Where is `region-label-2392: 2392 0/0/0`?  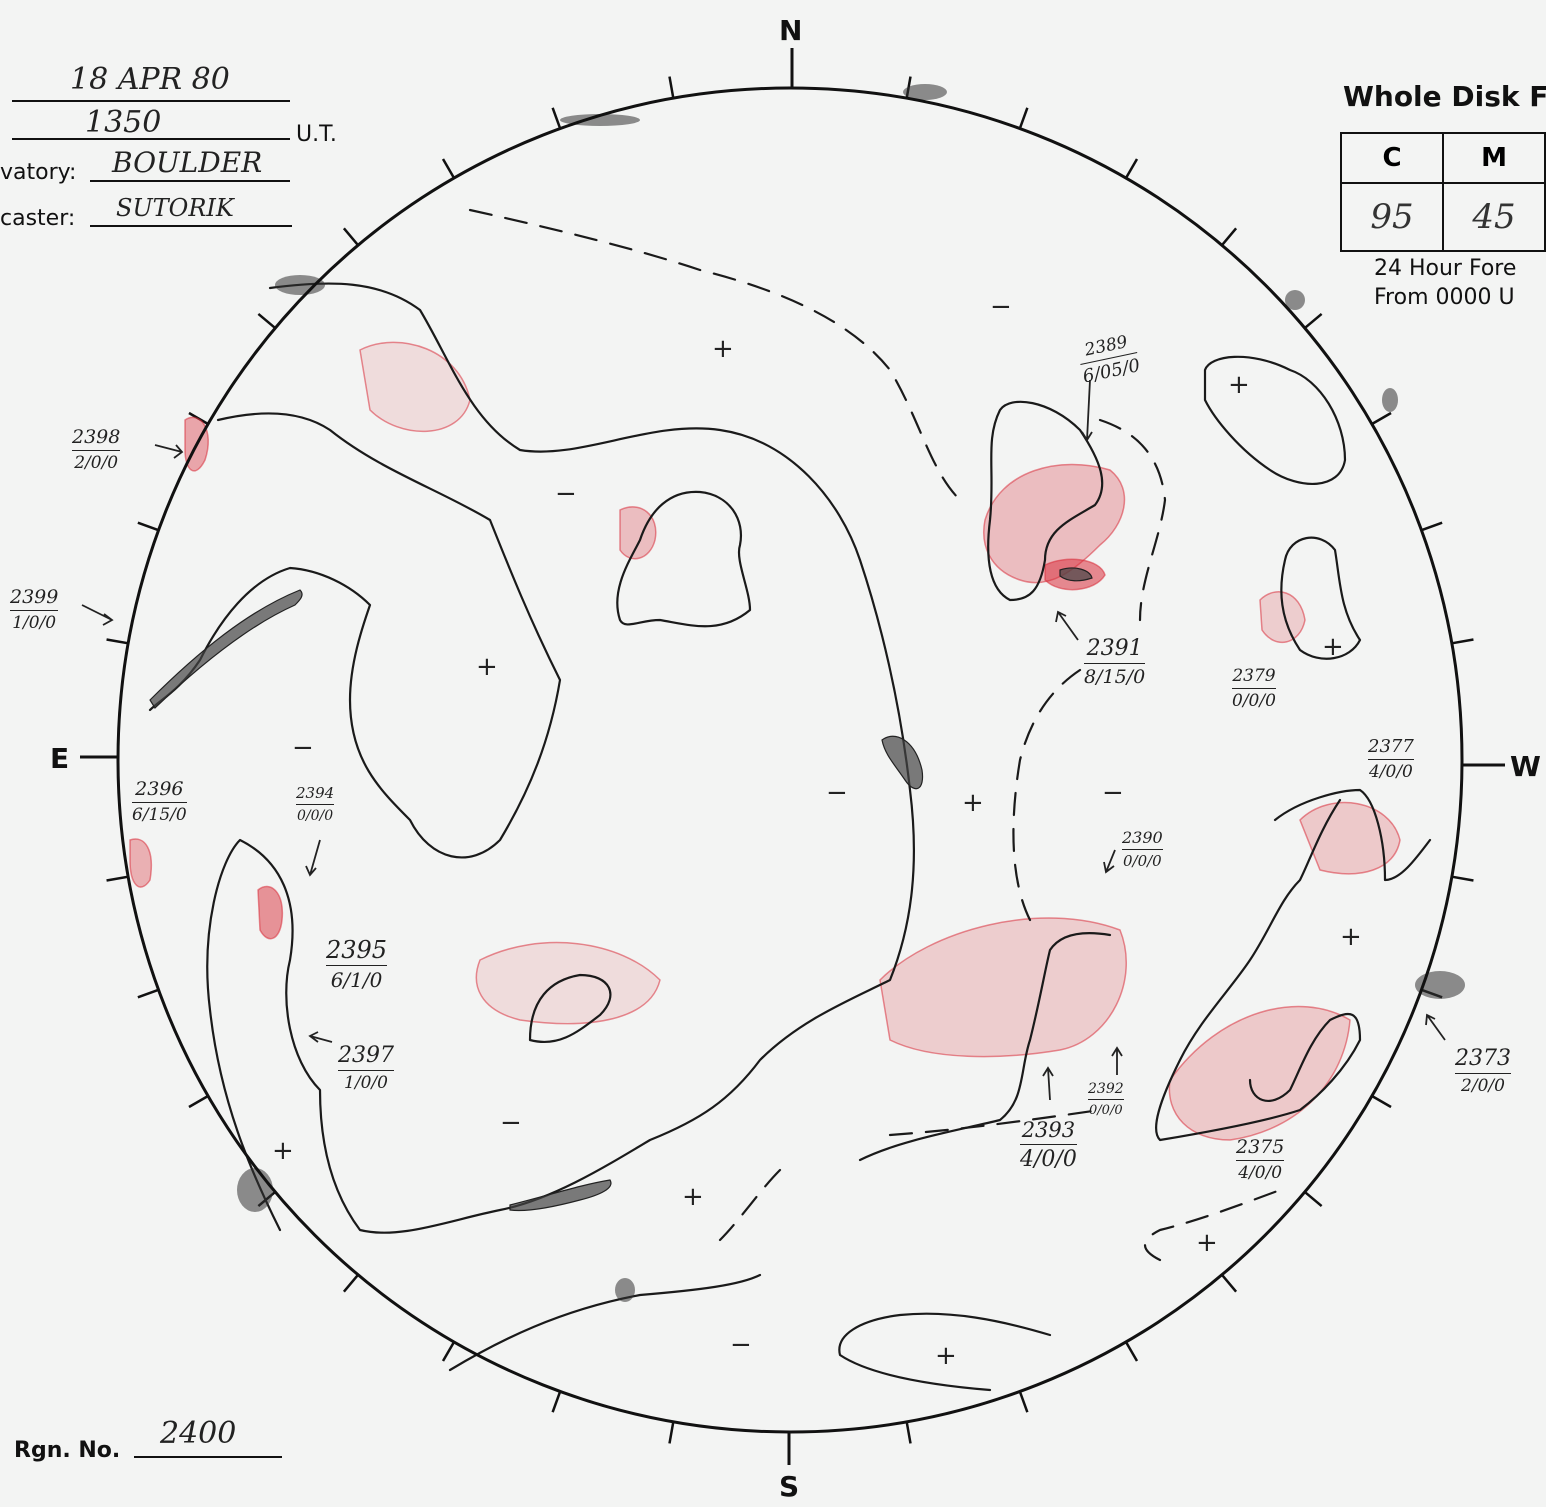
region-label-2392: 2392 0/0/0 is located at coordinates (1106, 1099).